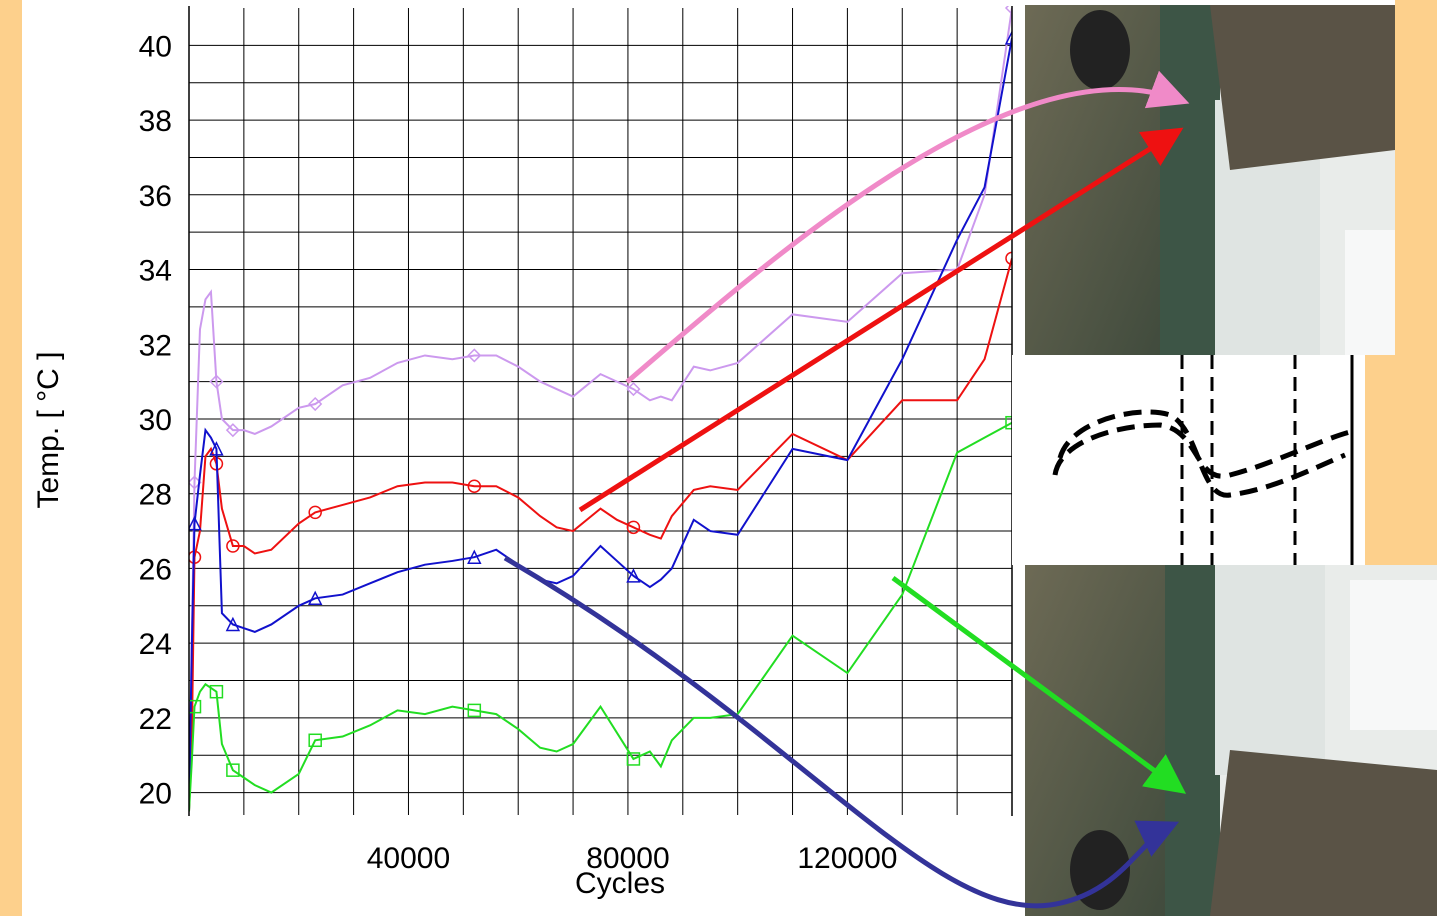  I want to click on y-tick-label: 28, so click(155, 495).